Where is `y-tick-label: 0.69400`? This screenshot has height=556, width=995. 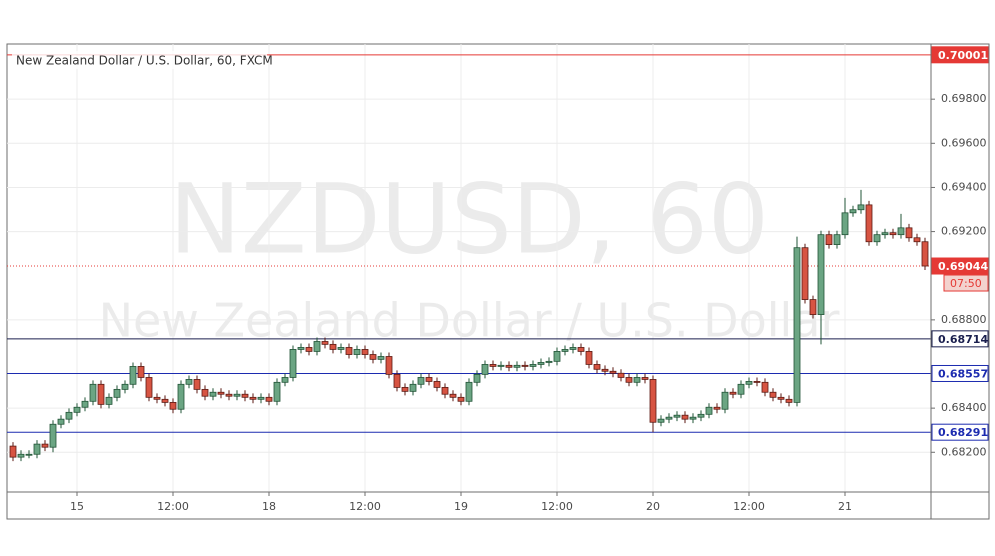
y-tick-label: 0.69400 is located at coordinates (964, 186).